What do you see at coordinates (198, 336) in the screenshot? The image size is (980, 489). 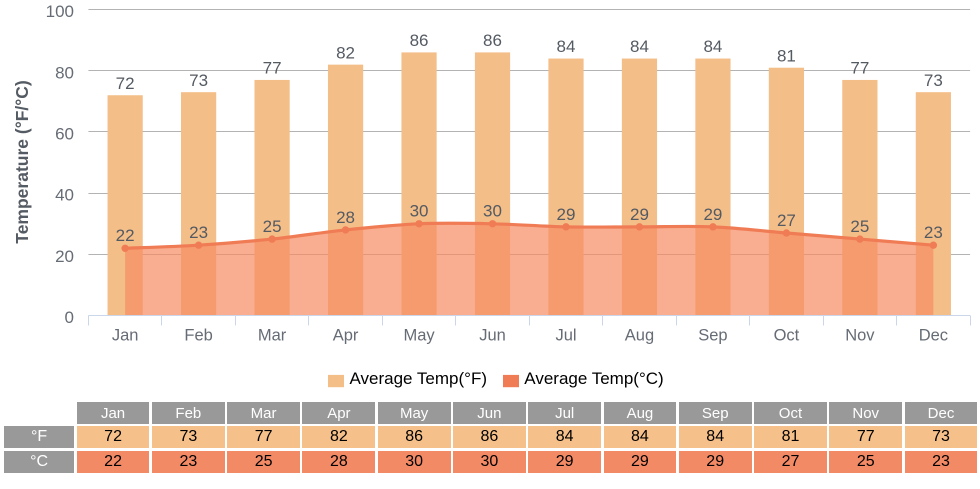 I see `svg-text: Feb` at bounding box center [198, 336].